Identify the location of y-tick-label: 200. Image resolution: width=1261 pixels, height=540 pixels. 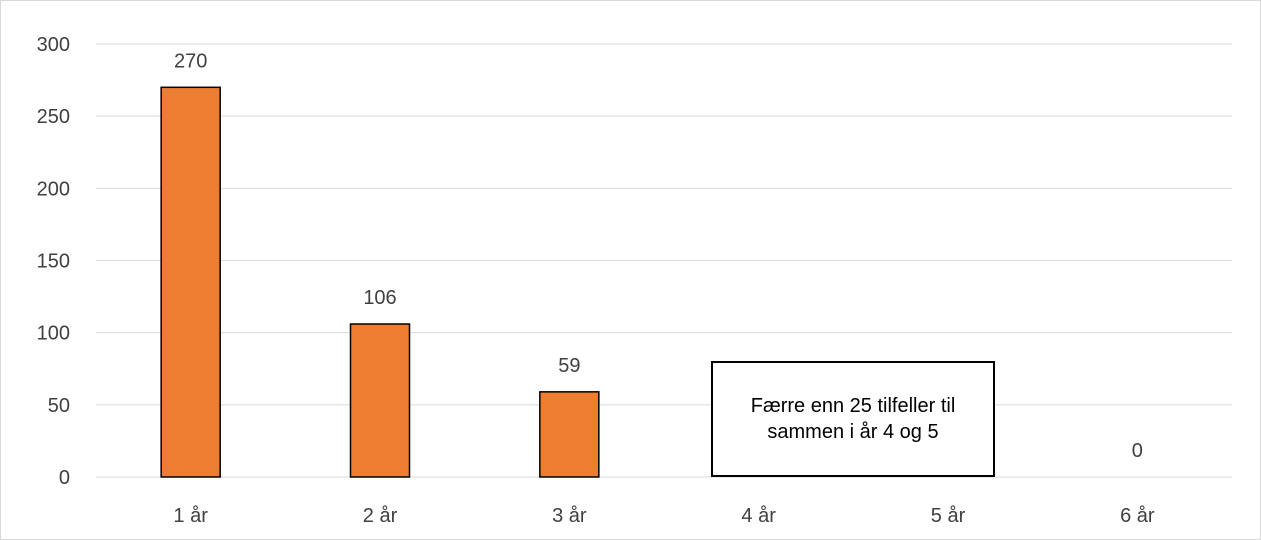
(53, 189).